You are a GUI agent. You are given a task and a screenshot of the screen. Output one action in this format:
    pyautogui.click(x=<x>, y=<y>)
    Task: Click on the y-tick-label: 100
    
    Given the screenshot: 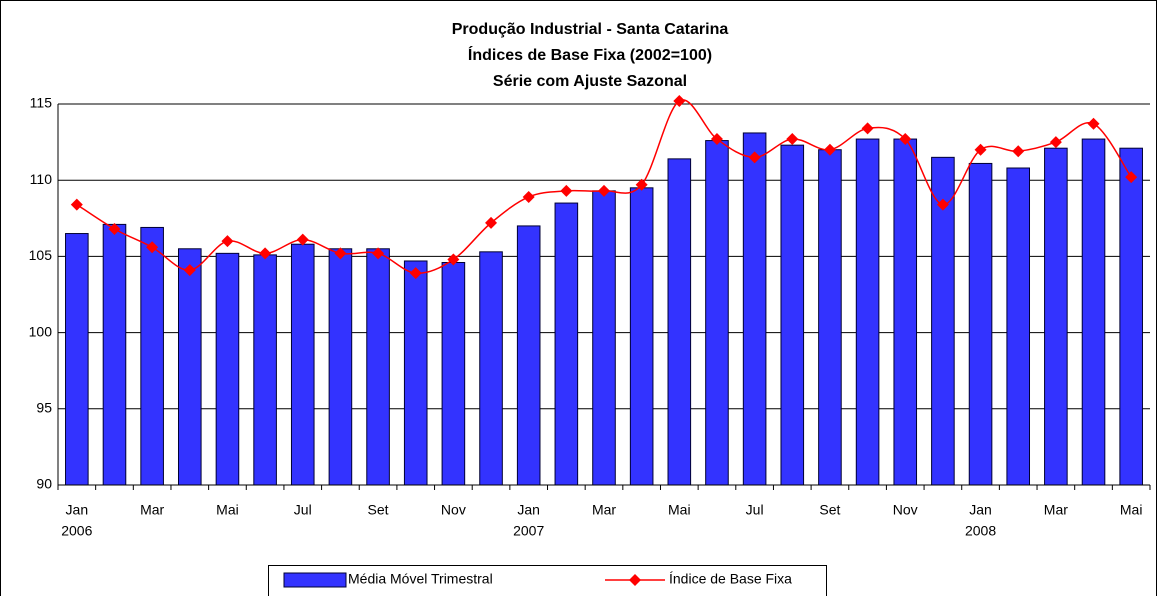 What is the action you would take?
    pyautogui.click(x=41, y=331)
    